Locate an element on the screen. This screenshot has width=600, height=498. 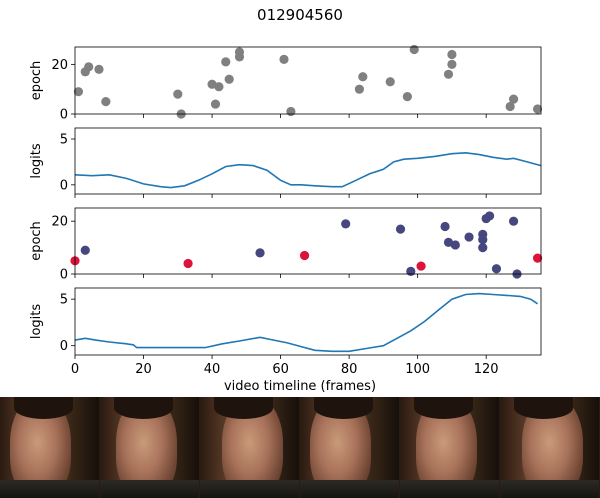
panel-1: 0 20 epoch is located at coordinates (286, 83).